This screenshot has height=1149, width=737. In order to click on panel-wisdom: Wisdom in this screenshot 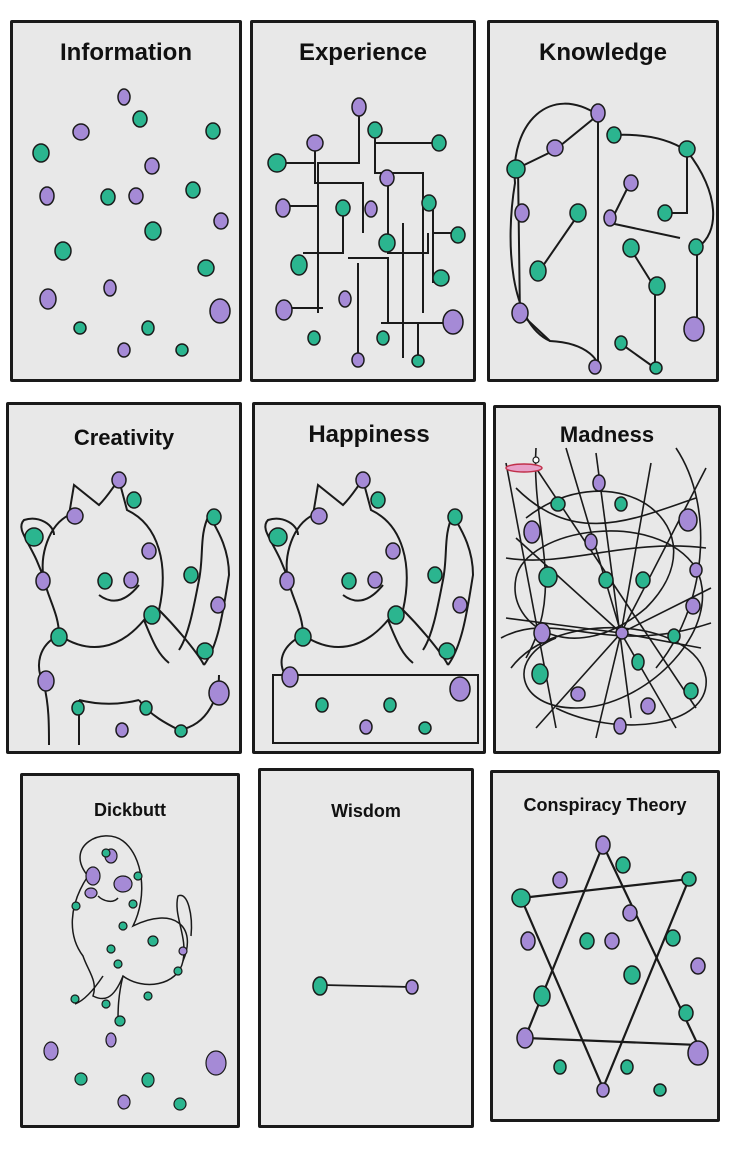, I will do `click(366, 948)`.